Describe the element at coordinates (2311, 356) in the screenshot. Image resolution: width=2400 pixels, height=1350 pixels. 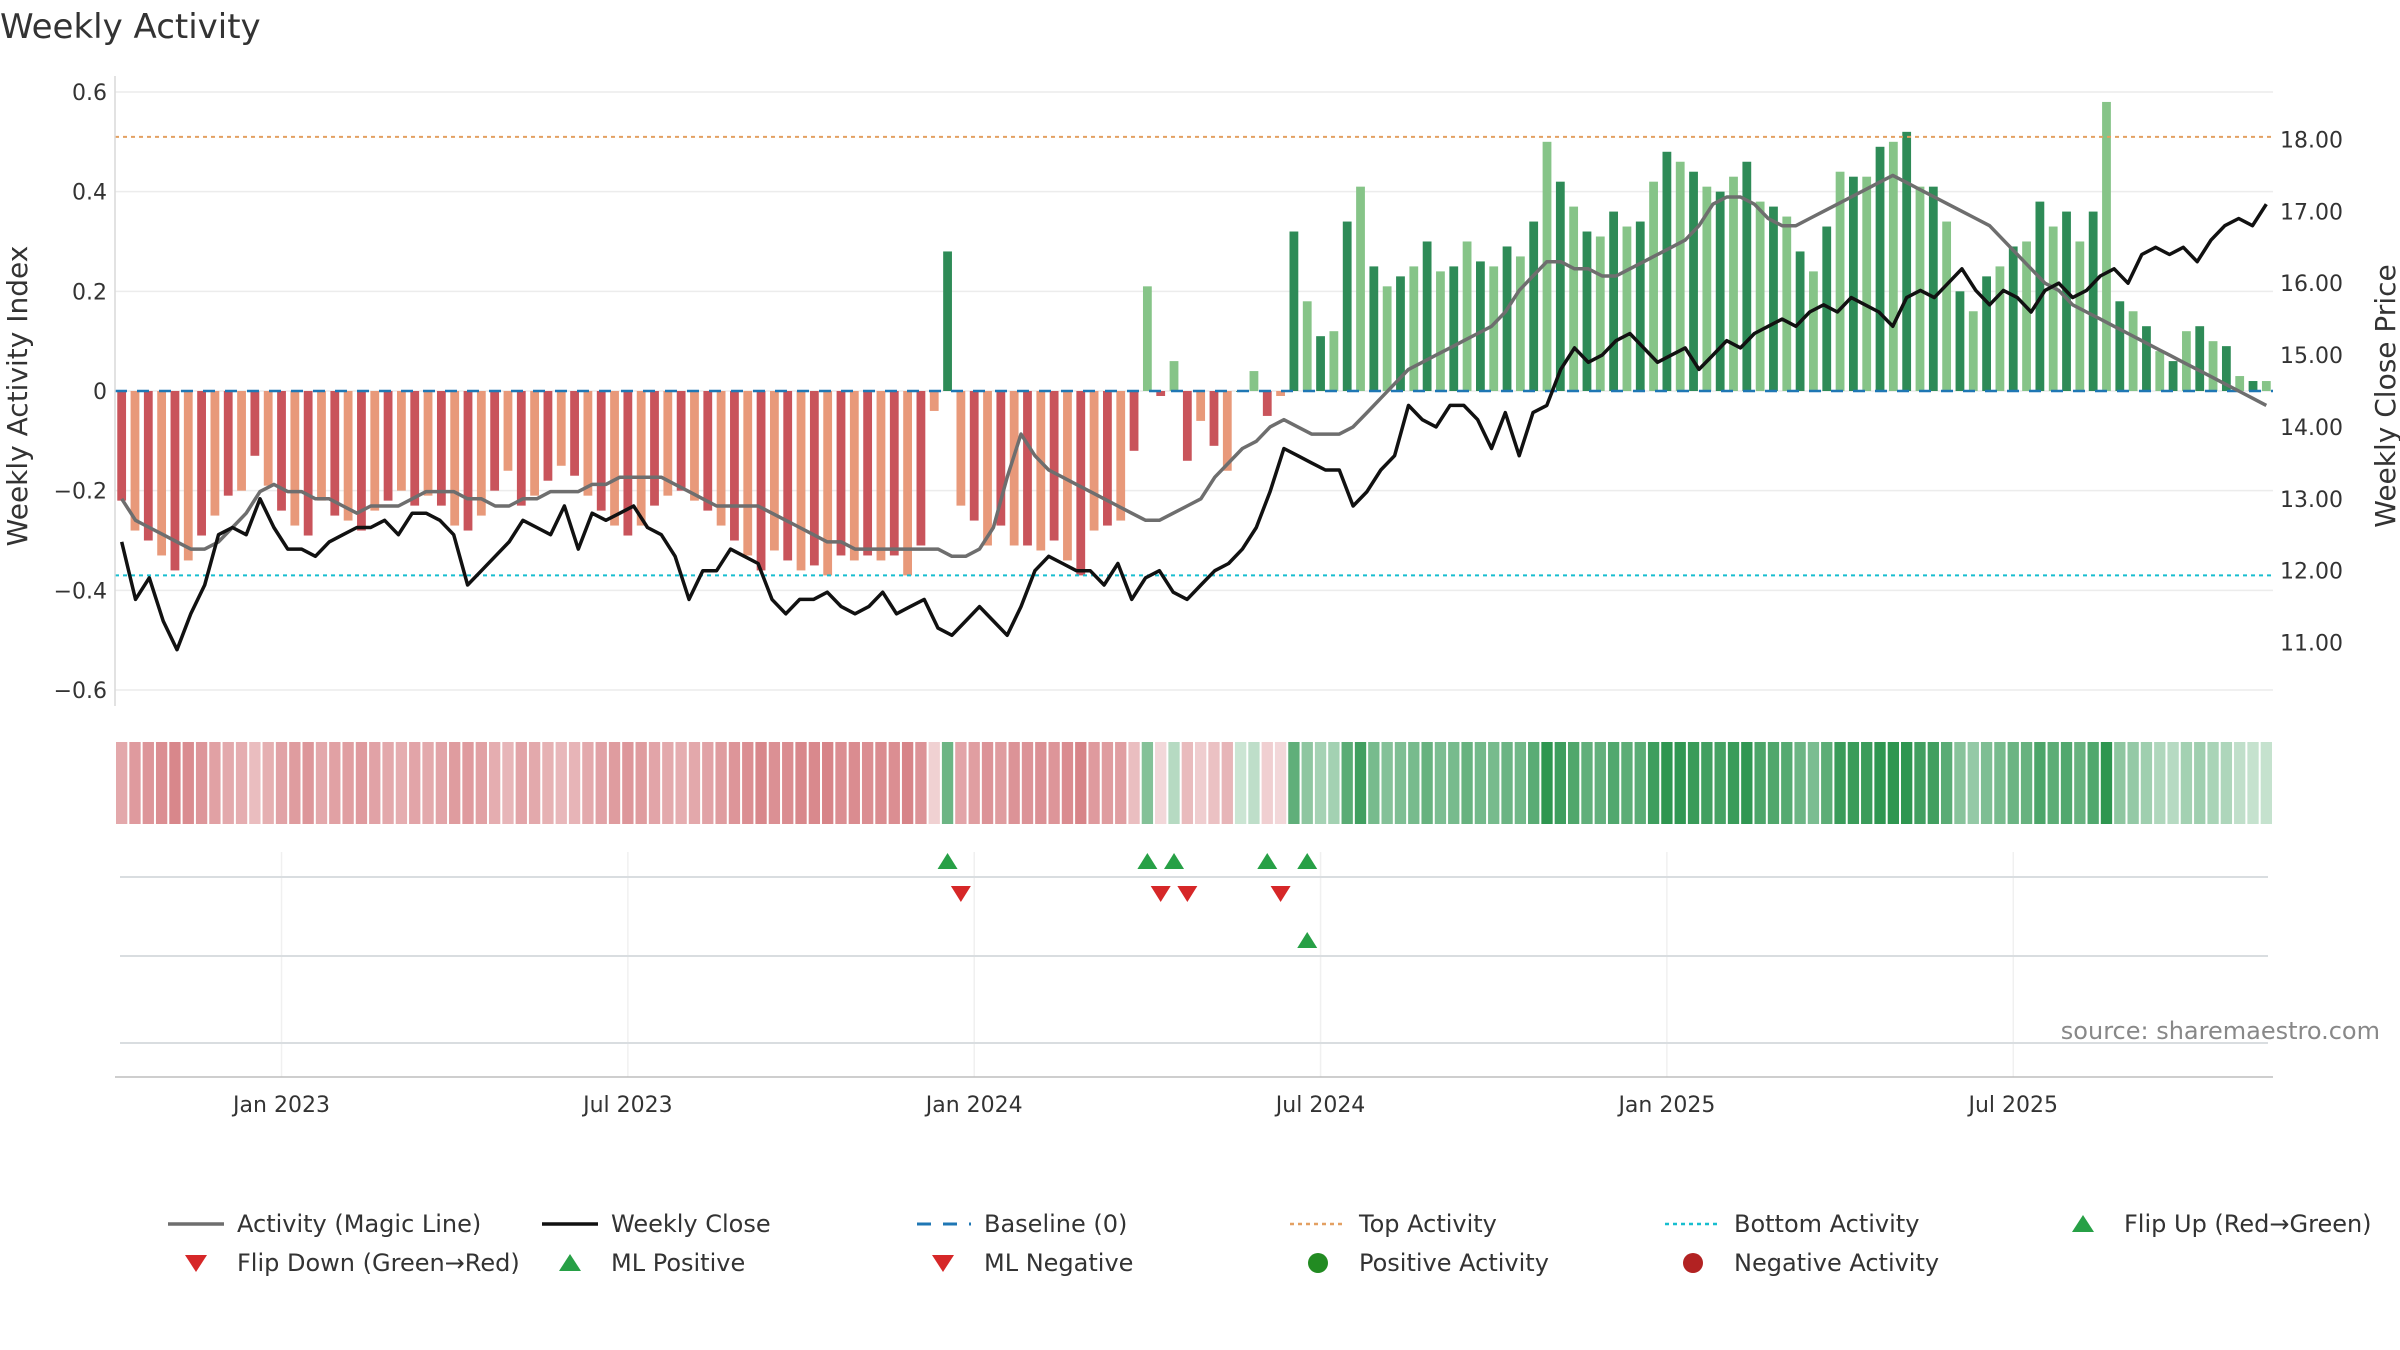
I see `y-right-tick-label: 15.00` at that location.